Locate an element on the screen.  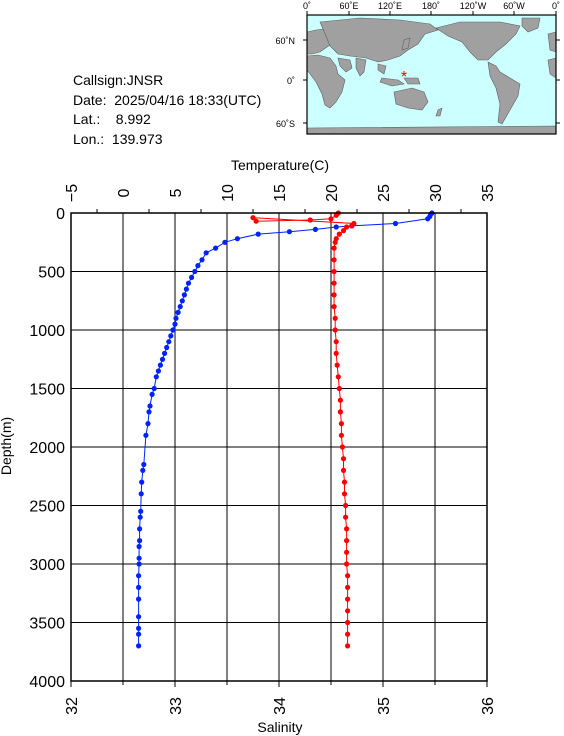
bottom-axis-title: Salinity is located at coordinates (279, 727).